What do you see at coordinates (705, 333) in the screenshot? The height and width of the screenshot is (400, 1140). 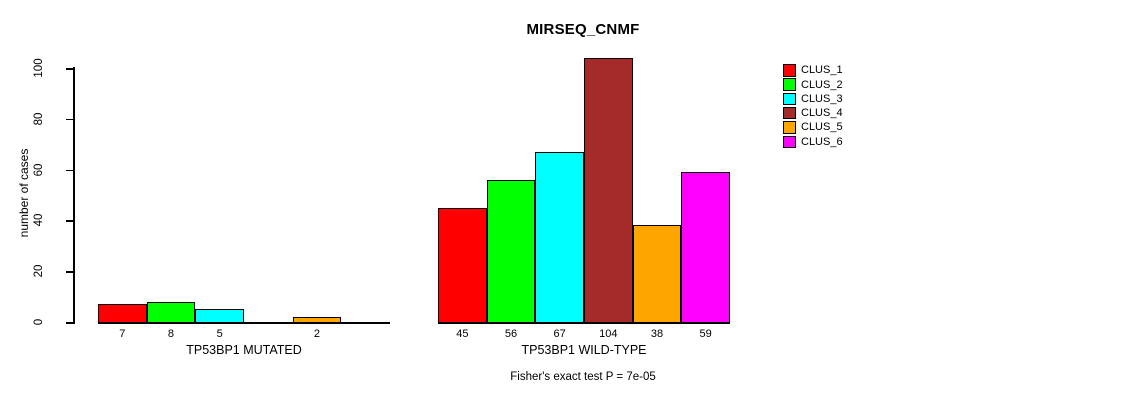 I see `bar-value-label: 59` at bounding box center [705, 333].